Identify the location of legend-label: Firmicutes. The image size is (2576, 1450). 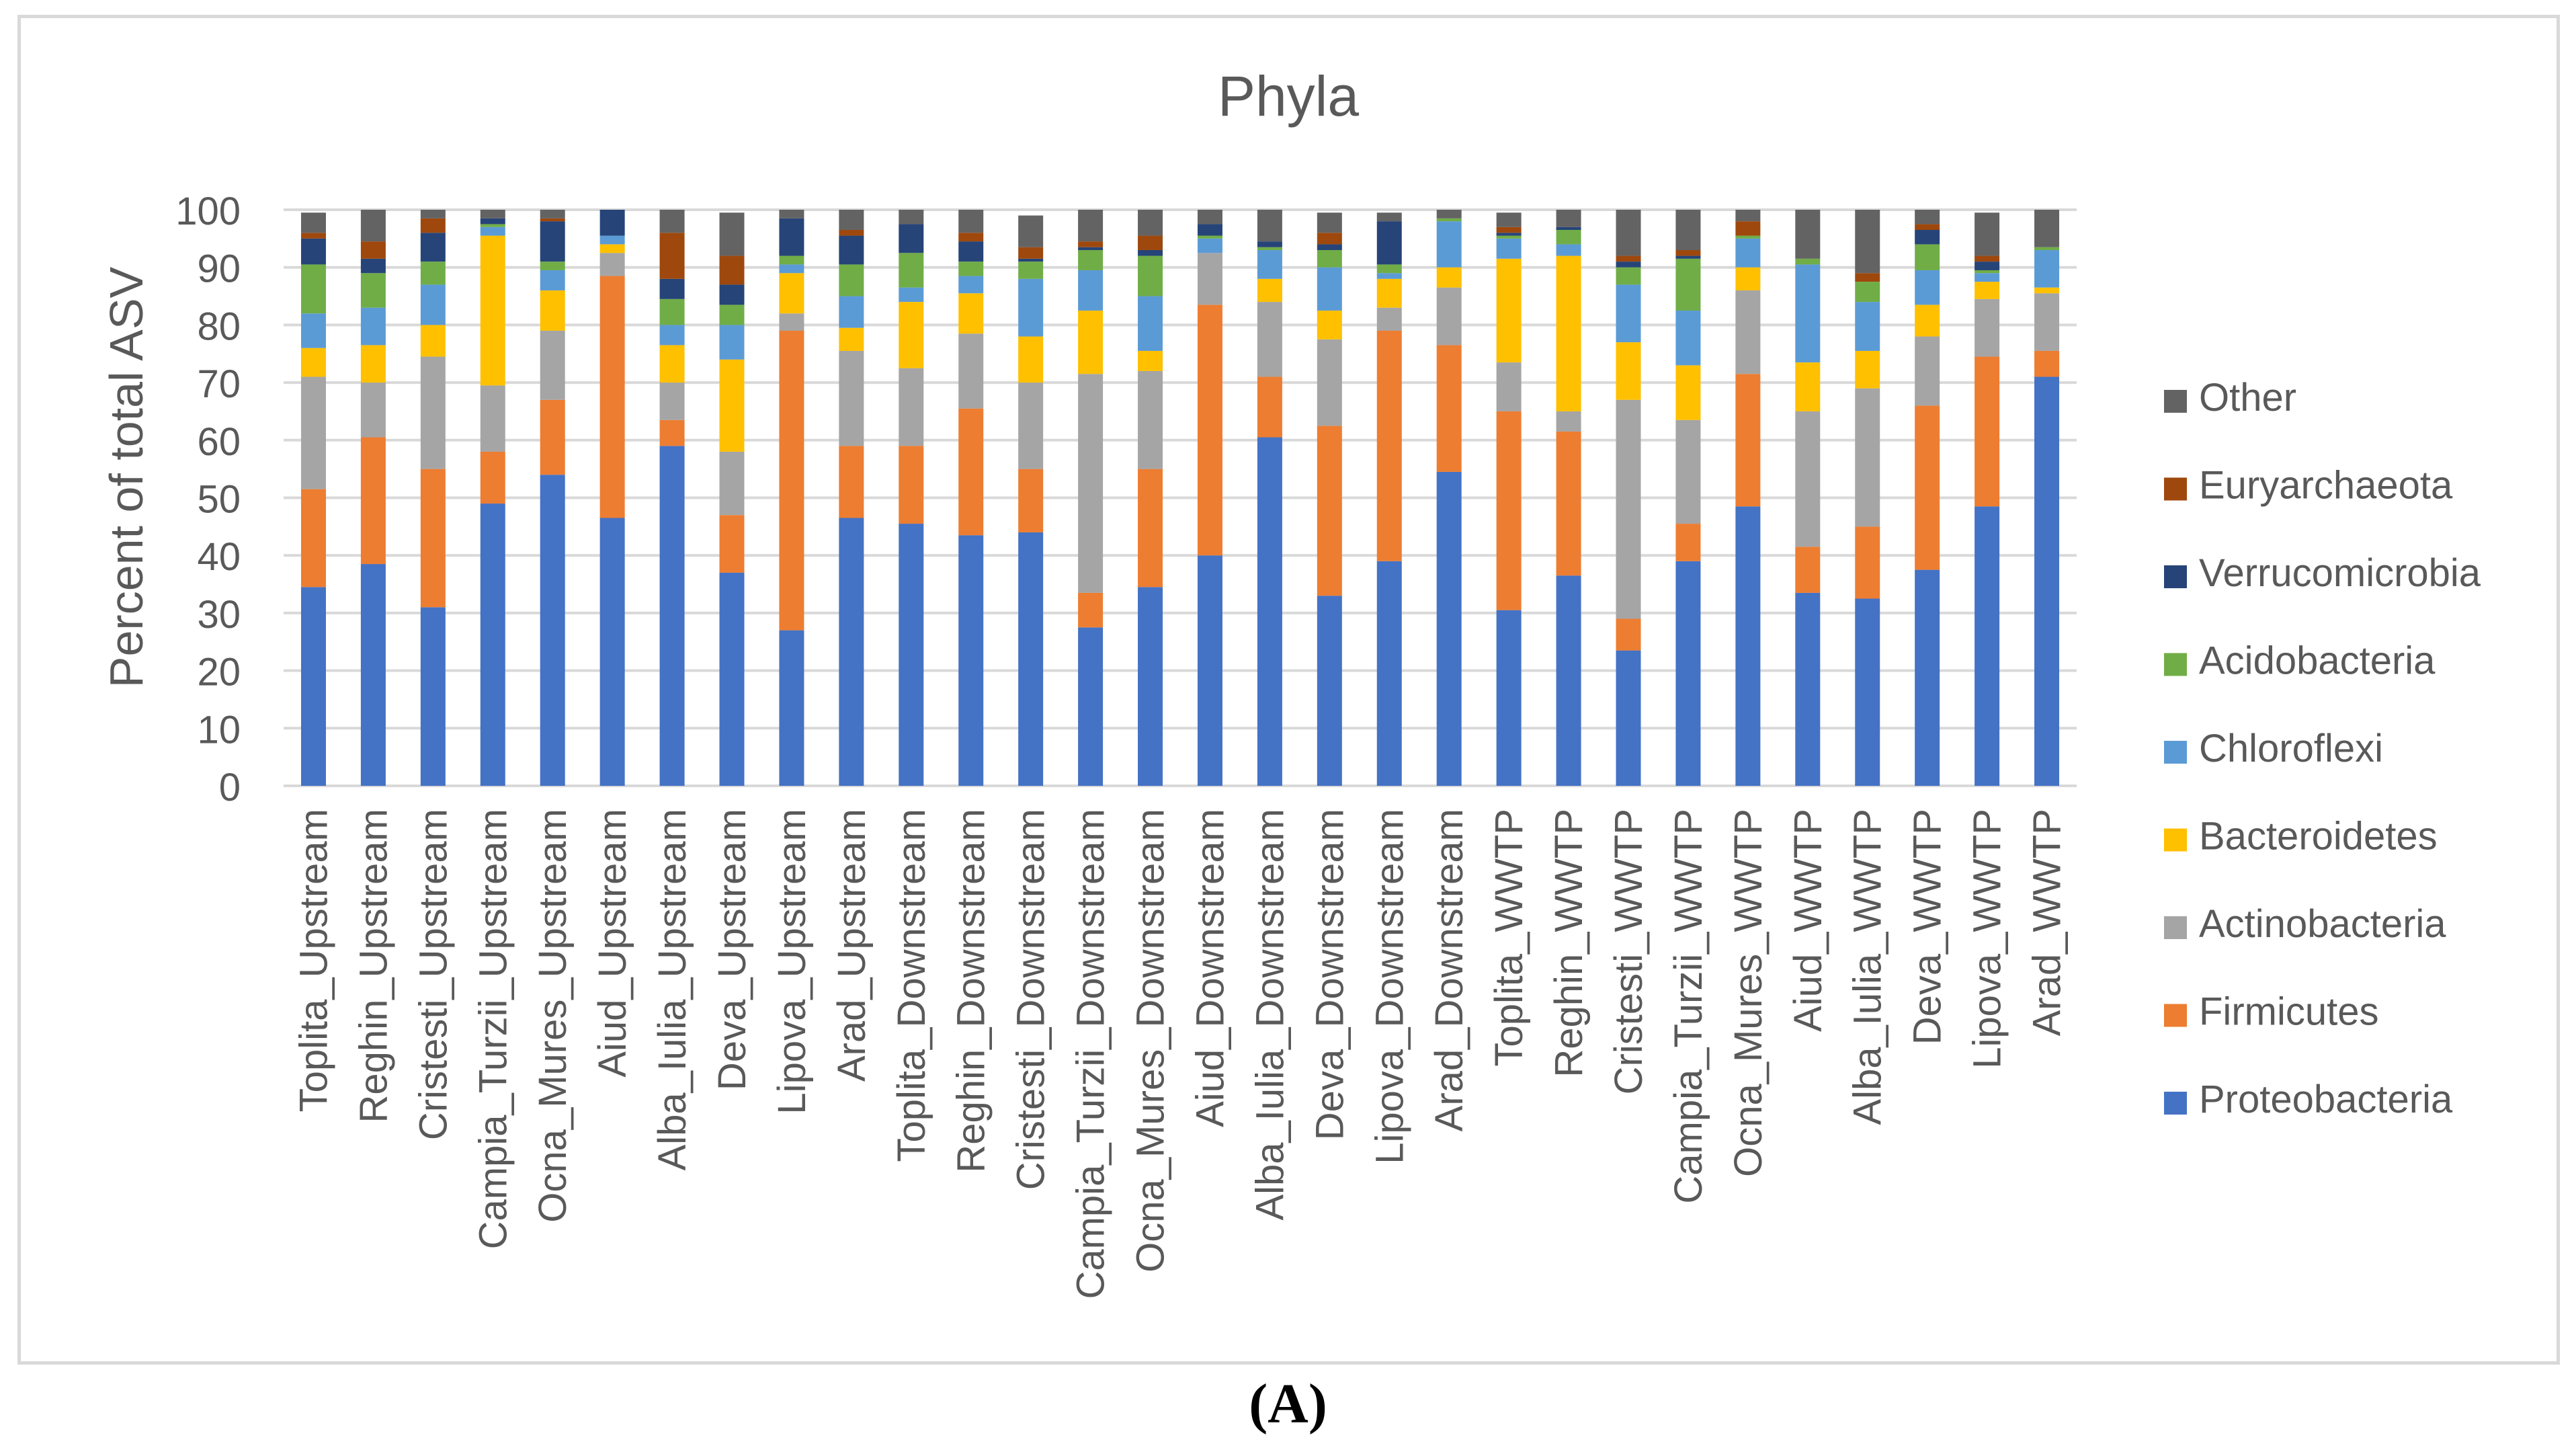
(2288, 1012).